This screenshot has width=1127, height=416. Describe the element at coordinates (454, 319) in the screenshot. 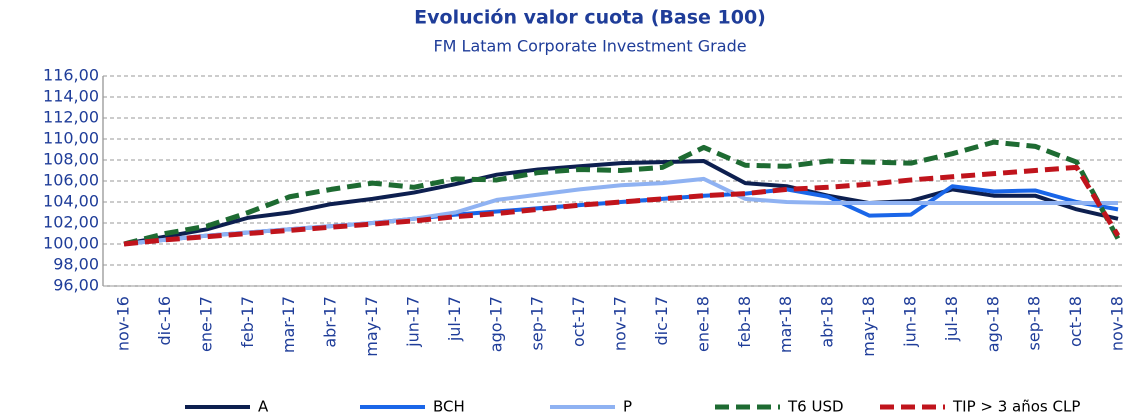

I see `x-tick-label: jul-17` at that location.